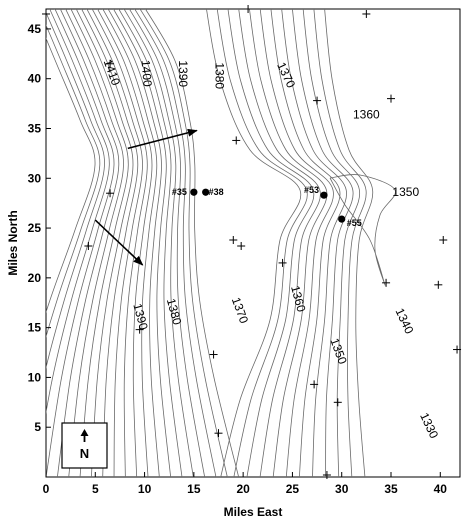  I want to click on contour-label: 1350, so click(405, 192).